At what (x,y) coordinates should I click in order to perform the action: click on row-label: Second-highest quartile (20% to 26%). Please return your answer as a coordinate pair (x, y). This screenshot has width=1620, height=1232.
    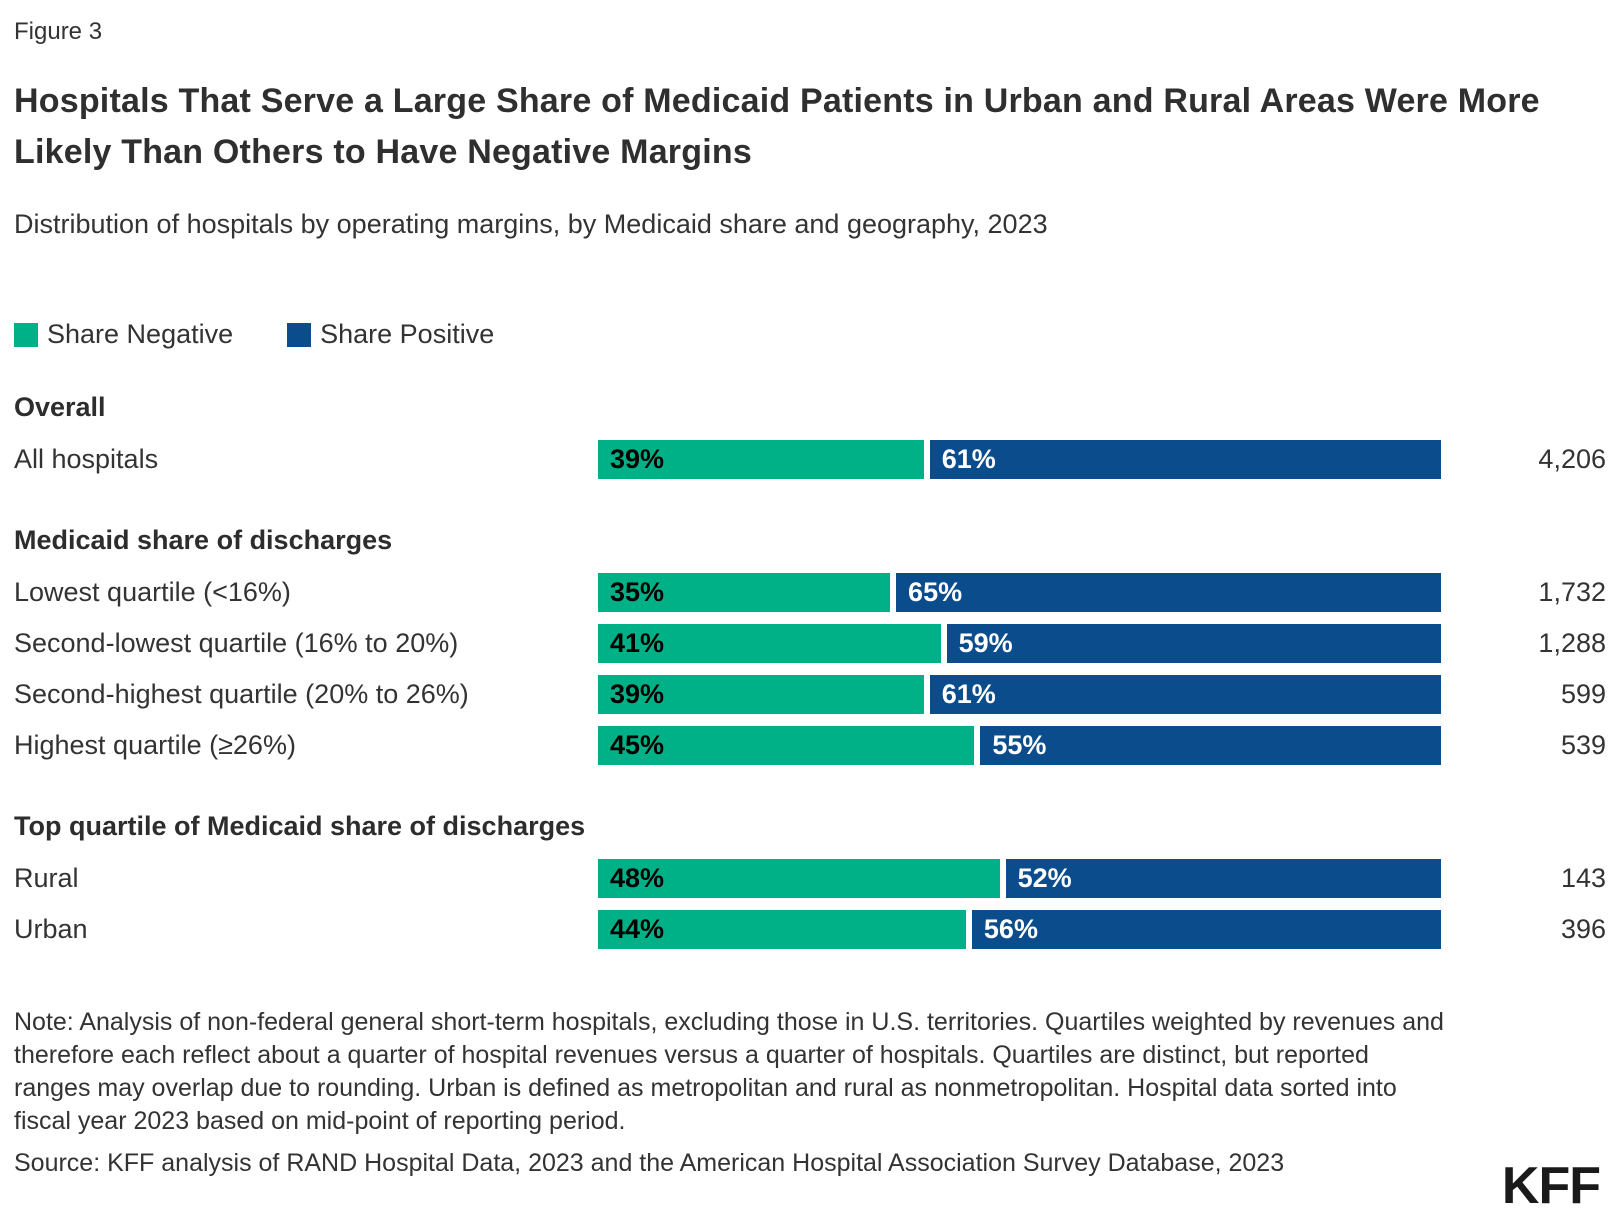
    Looking at the image, I should click on (241, 694).